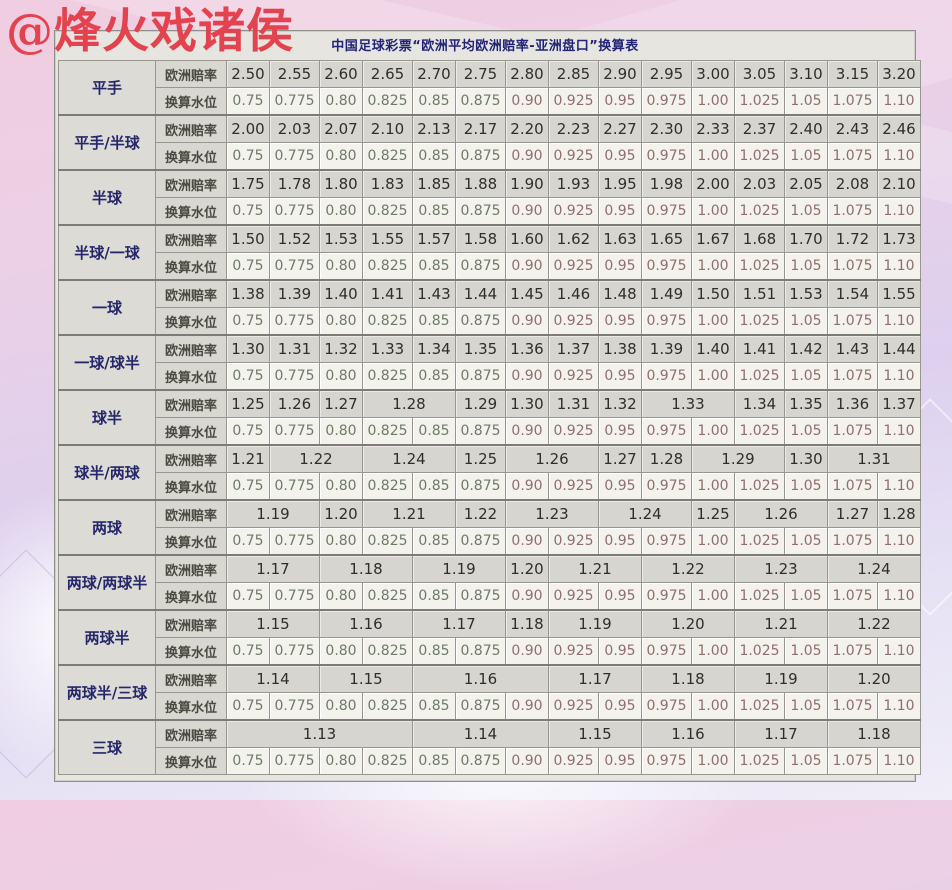  Describe the element at coordinates (595, 678) in the screenshot. I see `odds-cell: 1.17` at that location.